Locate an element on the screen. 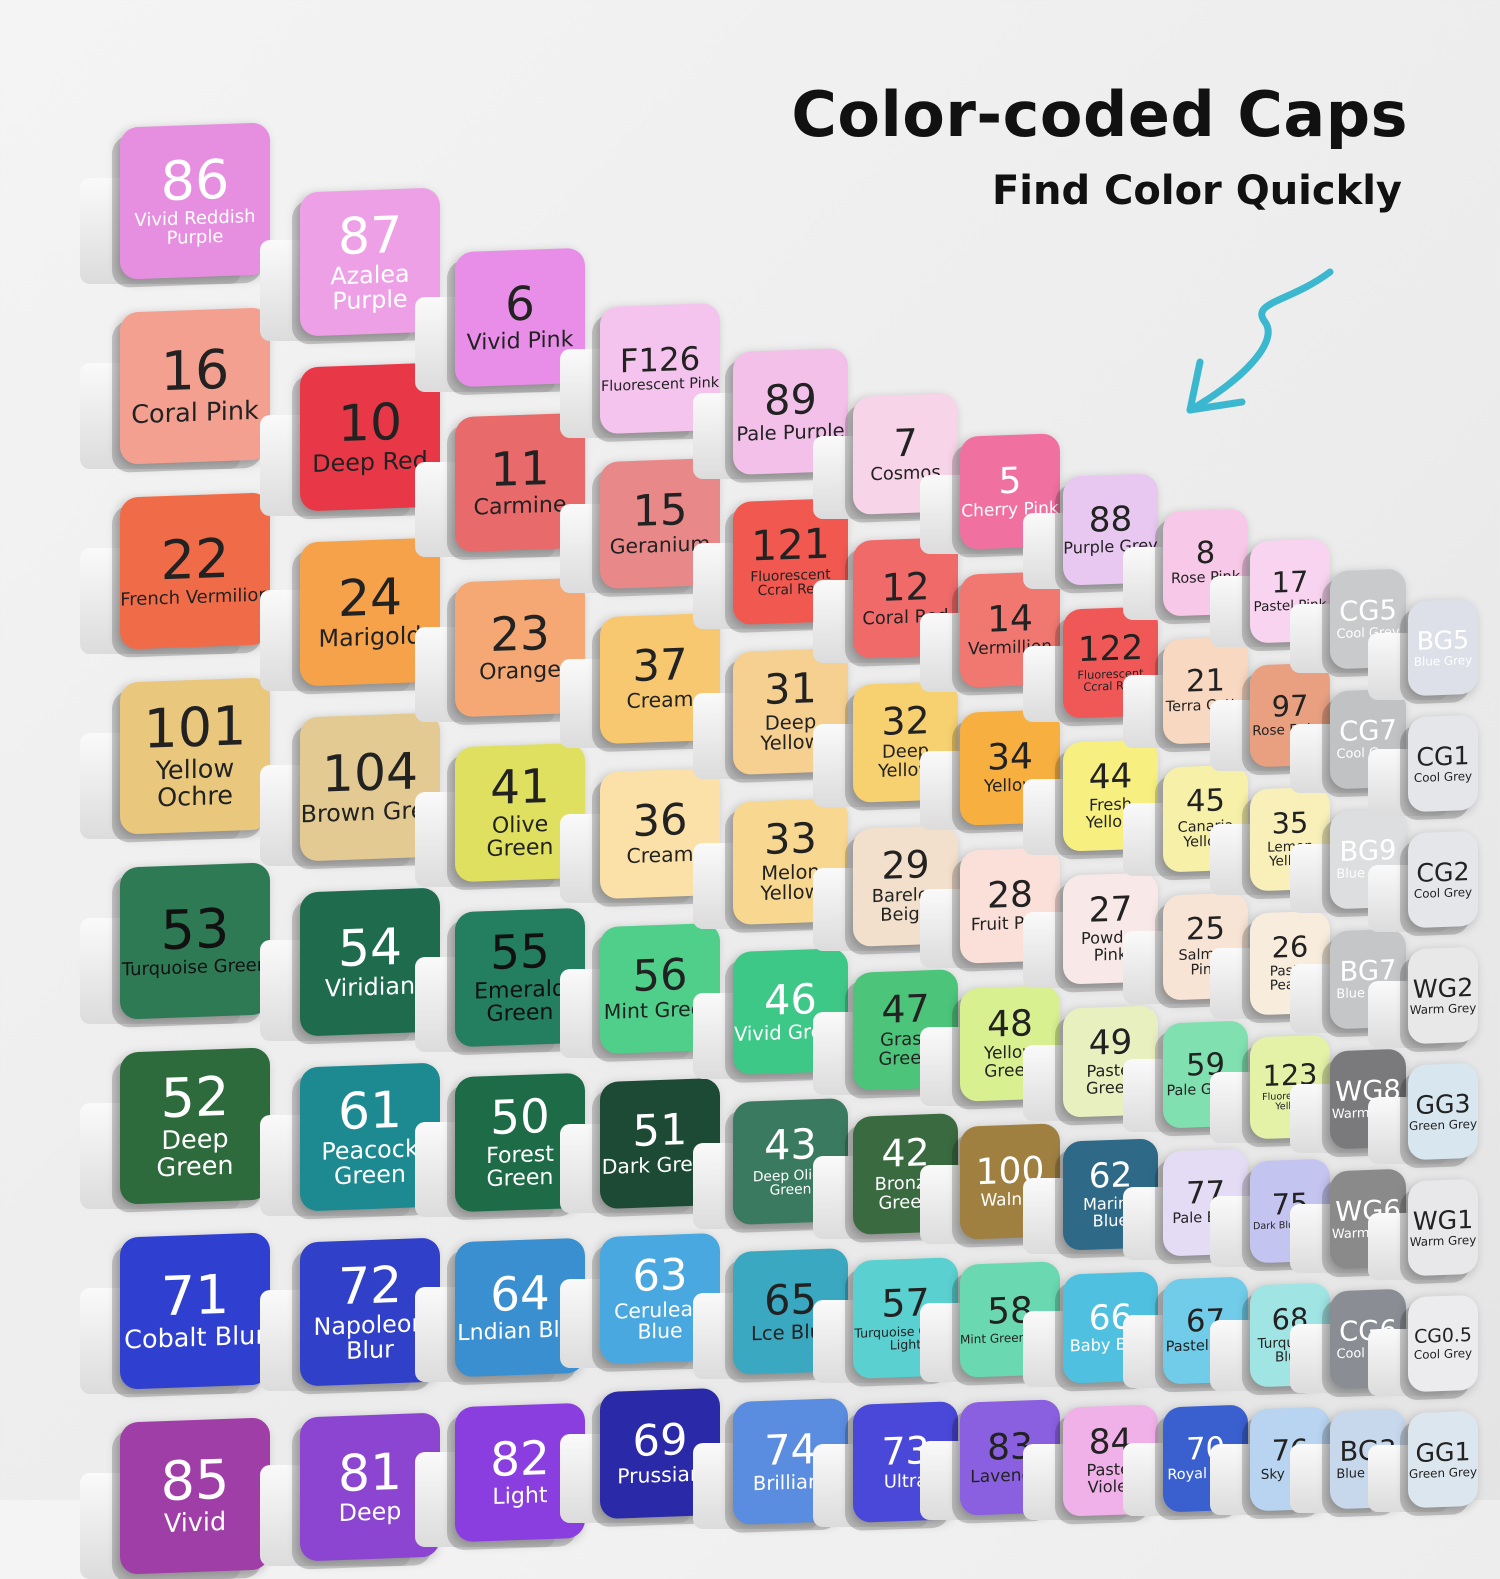 The image size is (1500, 1579). cap-code: 85 is located at coordinates (195, 1481).